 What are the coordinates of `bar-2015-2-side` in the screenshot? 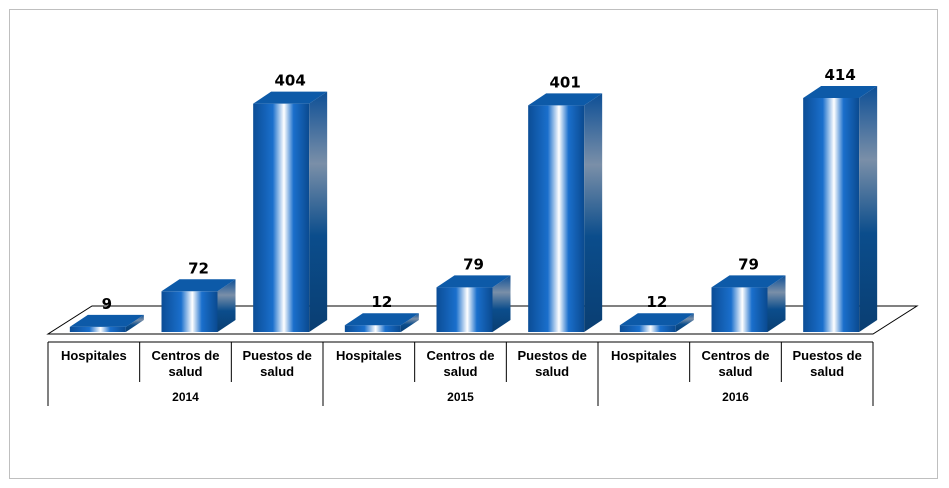 It's located at (593, 212).